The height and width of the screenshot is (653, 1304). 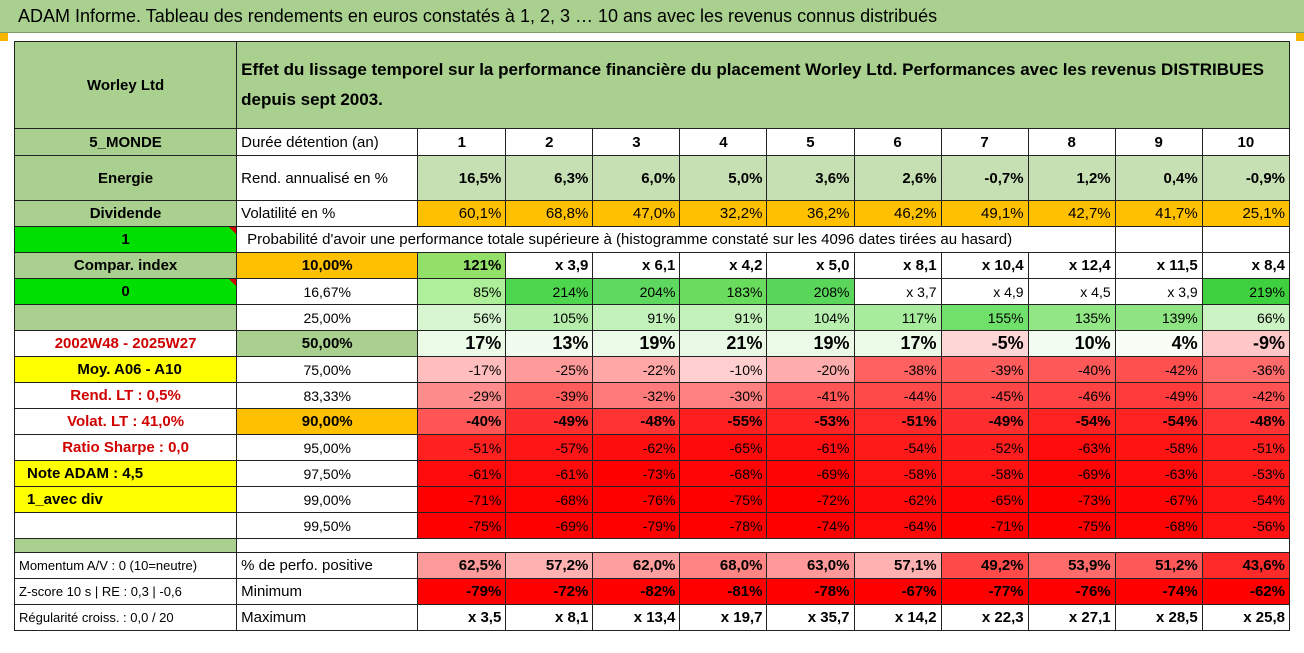 What do you see at coordinates (327, 317) in the screenshot?
I see `probability-threshold: 25,00%` at bounding box center [327, 317].